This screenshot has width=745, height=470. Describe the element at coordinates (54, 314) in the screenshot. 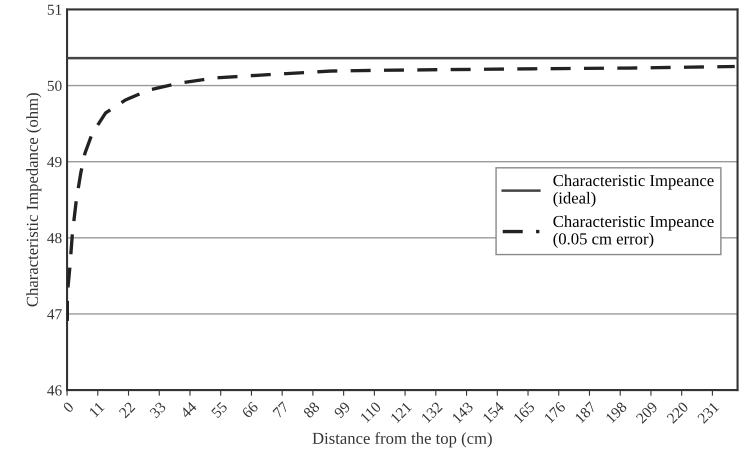

I see `y-tick-label: 47` at that location.